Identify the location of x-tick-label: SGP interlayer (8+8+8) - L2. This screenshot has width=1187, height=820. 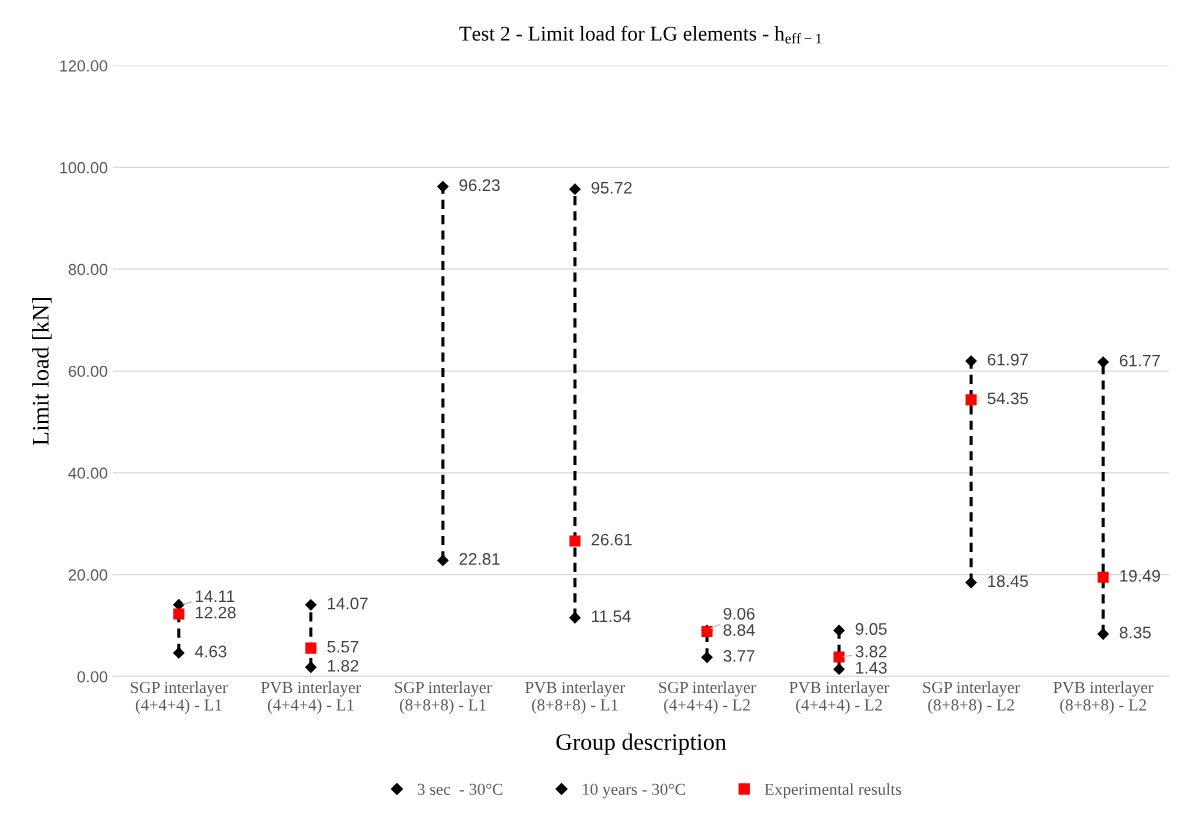
(971, 697).